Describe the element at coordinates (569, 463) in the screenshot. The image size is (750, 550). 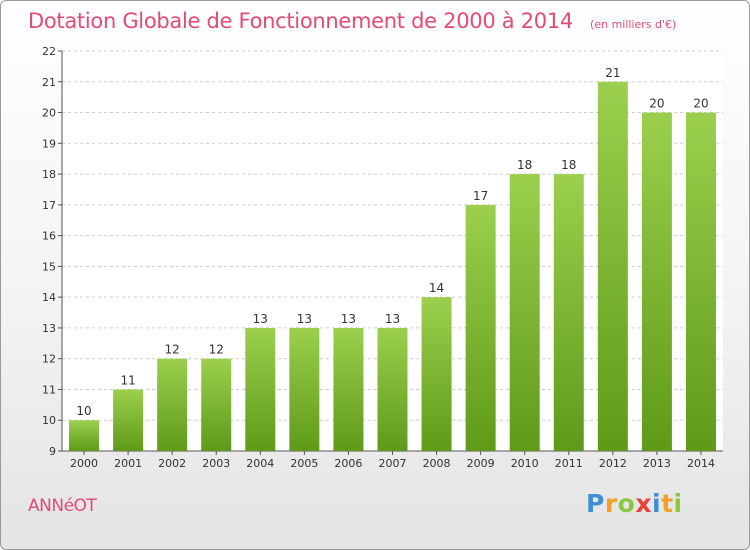
I see `x-tick-label: 2011` at that location.